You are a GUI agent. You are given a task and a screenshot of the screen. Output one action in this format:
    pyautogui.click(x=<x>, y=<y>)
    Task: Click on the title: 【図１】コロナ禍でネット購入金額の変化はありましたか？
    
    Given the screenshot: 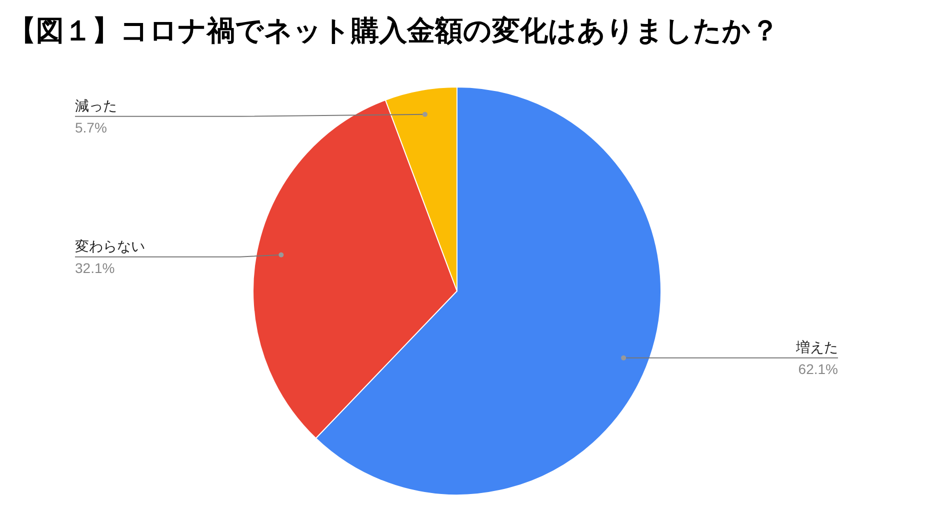 What is the action you would take?
    pyautogui.click(x=393, y=30)
    